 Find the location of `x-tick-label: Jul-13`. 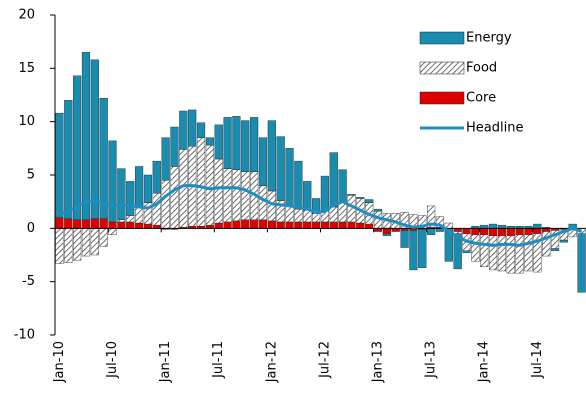

x-tick-label: Jul-13 is located at coordinates (431, 360).